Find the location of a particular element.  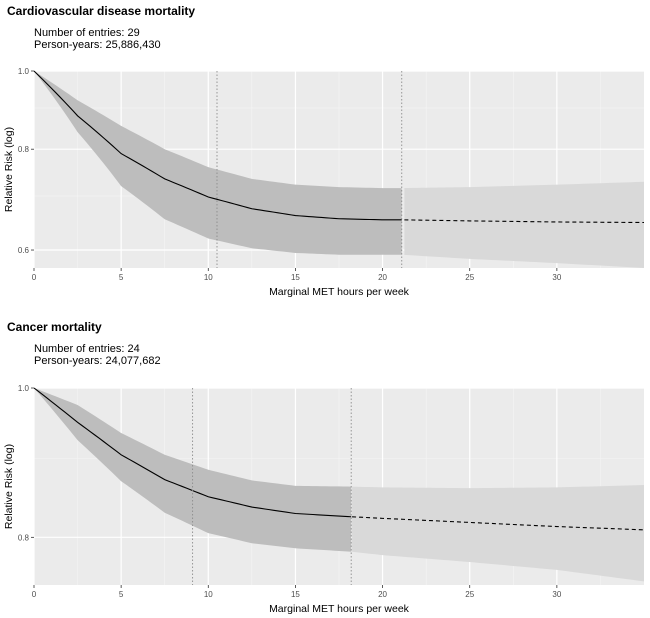

entries-count: Number of entries: 29 is located at coordinates (87, 33).